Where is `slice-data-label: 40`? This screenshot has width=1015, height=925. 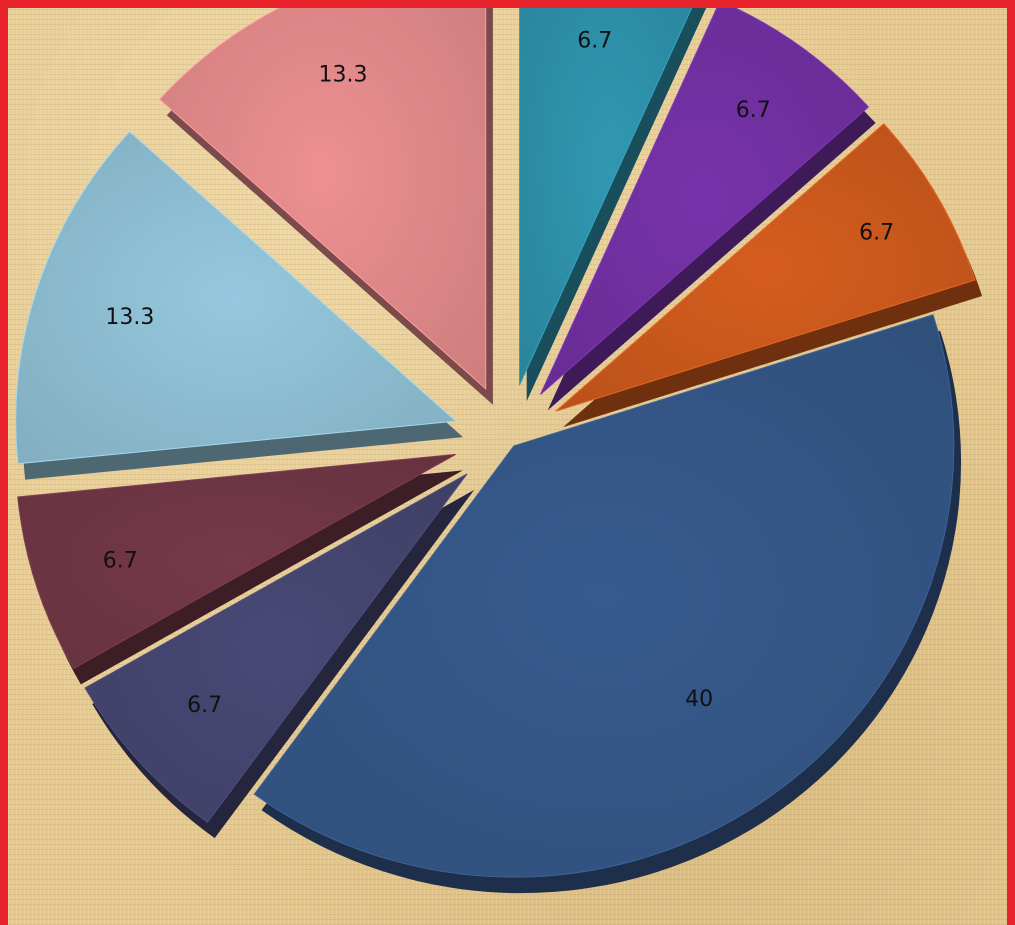 slice-data-label: 40 is located at coordinates (699, 699).